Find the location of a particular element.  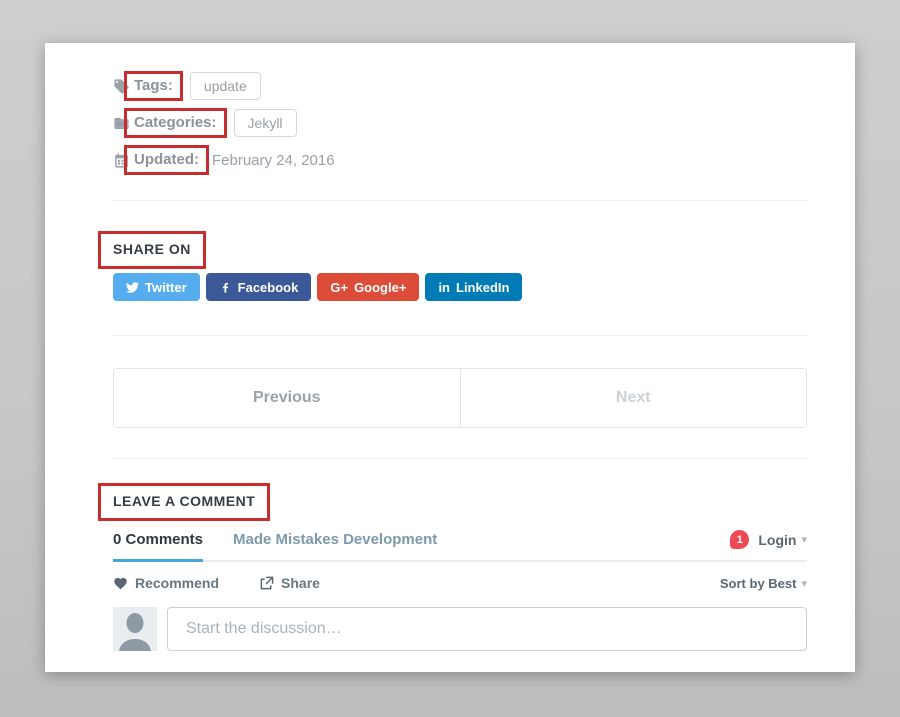

sort-label: Sort by Best is located at coordinates (758, 583).